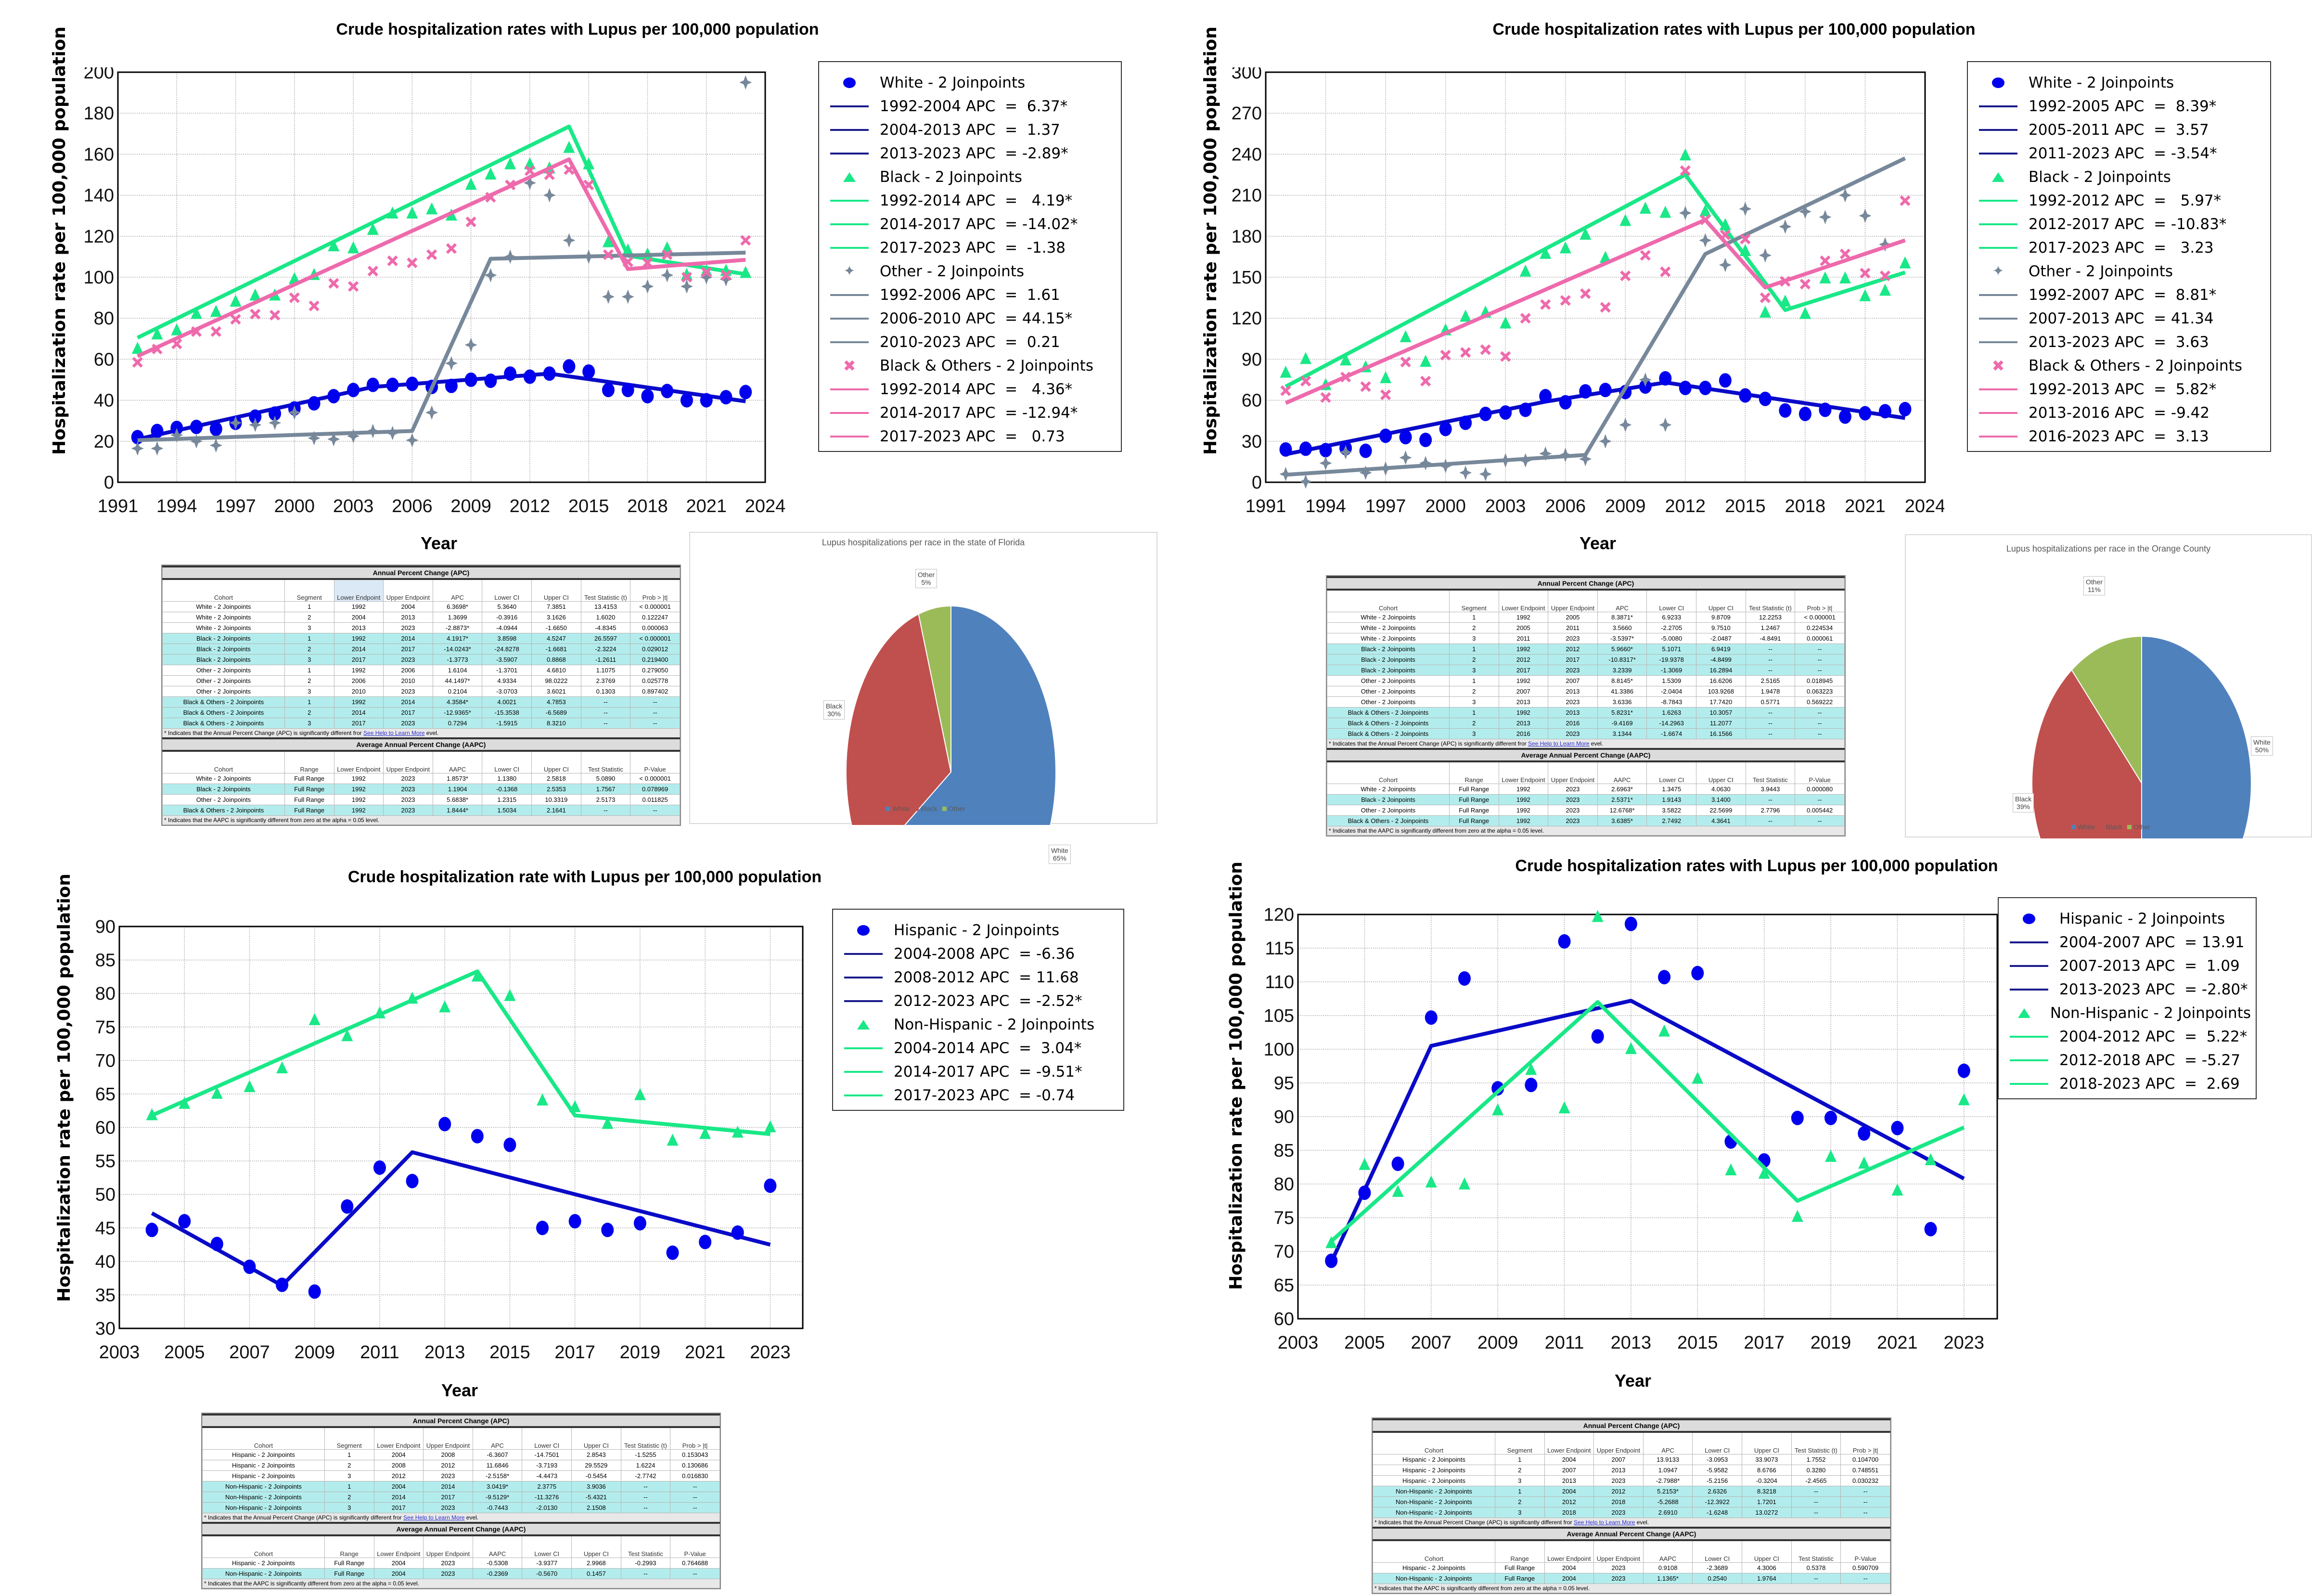 This screenshot has width=2312, height=1596. Describe the element at coordinates (1326, 506) in the screenshot. I see `x-tick-label: 1994` at that location.